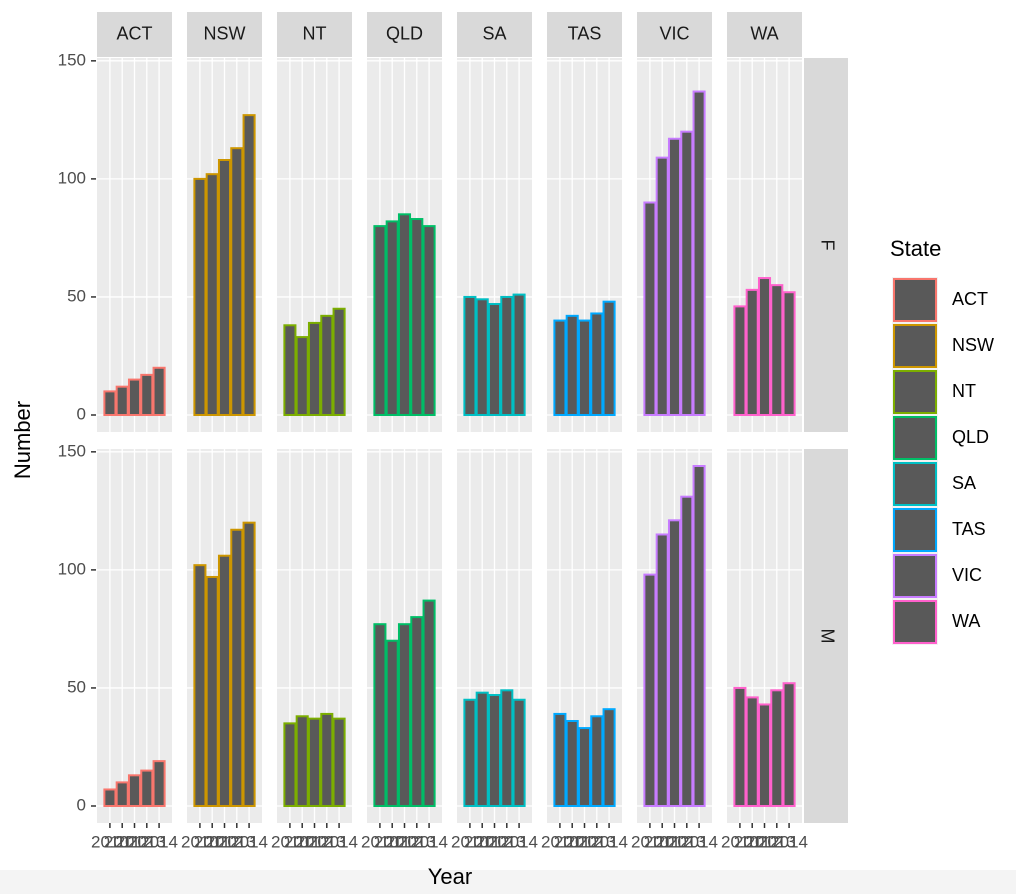 Image resolution: width=1016 pixels, height=894 pixels. What do you see at coordinates (76, 295) in the screenshot?
I see `y-tick-label: 50` at bounding box center [76, 295].